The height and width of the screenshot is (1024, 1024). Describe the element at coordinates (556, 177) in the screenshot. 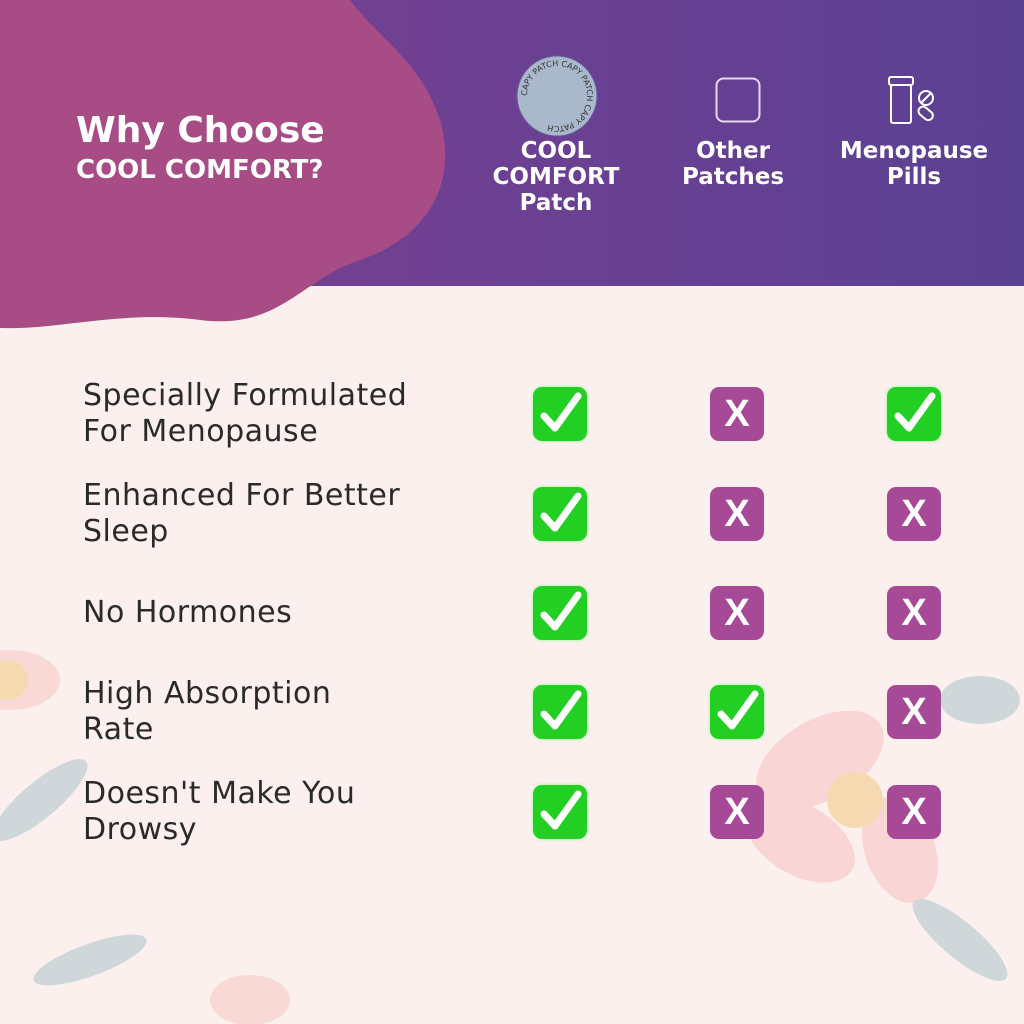

I see `column-header-cool-comfort: COOL COMFORT Patch` at that location.